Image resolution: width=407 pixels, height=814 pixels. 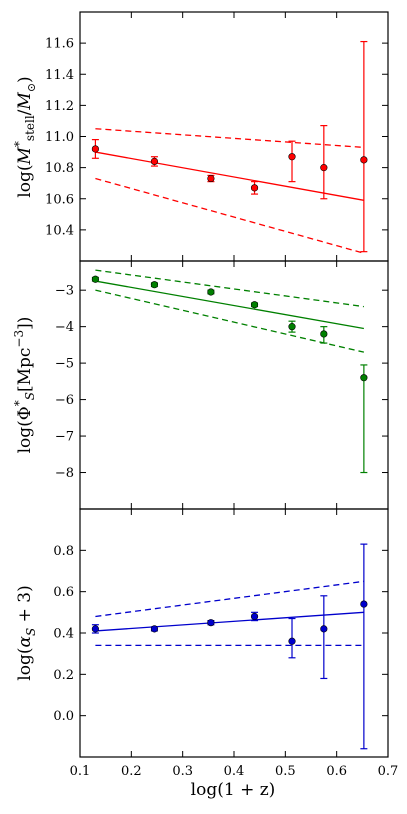 What do you see at coordinates (233, 790) in the screenshot?
I see `x-axis-label: log(1 + z)` at bounding box center [233, 790].